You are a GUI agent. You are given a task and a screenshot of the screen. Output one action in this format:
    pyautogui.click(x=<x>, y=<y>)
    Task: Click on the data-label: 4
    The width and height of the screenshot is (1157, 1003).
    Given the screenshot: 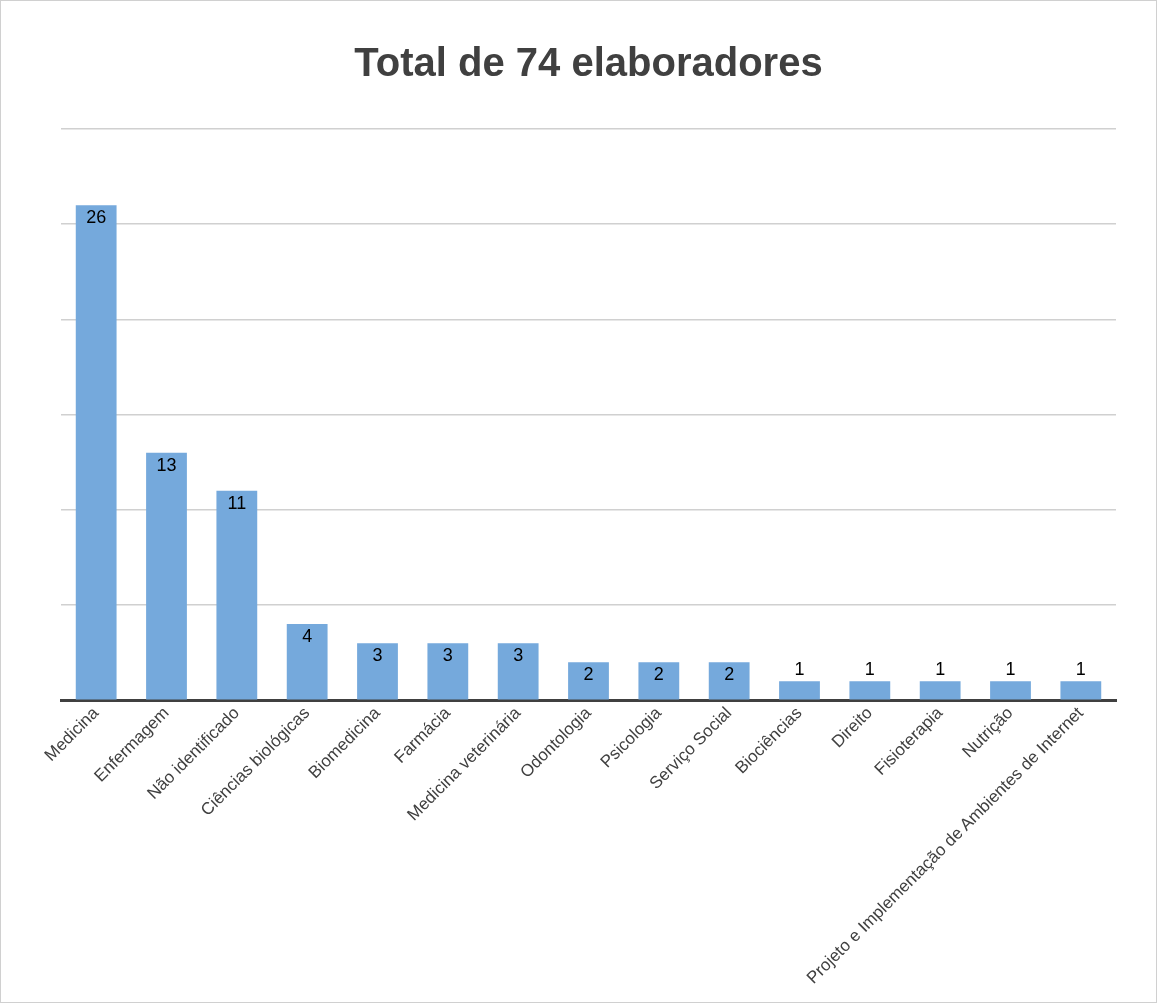 What is the action you would take?
    pyautogui.click(x=307, y=636)
    